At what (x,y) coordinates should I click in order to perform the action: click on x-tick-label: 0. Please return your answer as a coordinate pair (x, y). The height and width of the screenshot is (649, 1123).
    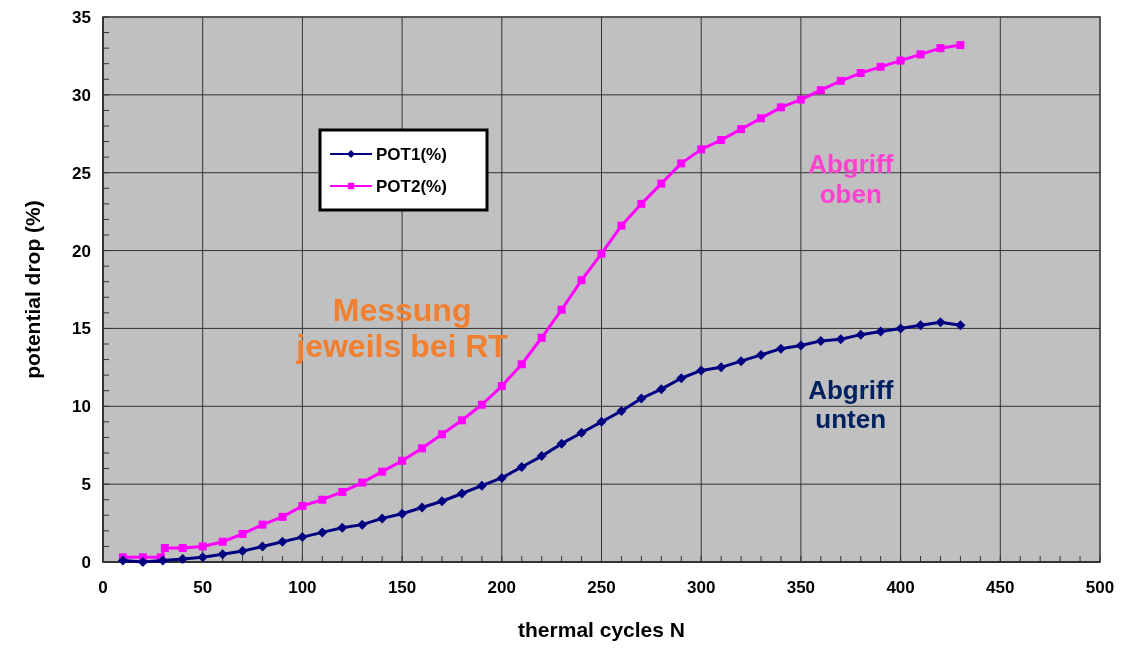
    Looking at the image, I should click on (103, 587).